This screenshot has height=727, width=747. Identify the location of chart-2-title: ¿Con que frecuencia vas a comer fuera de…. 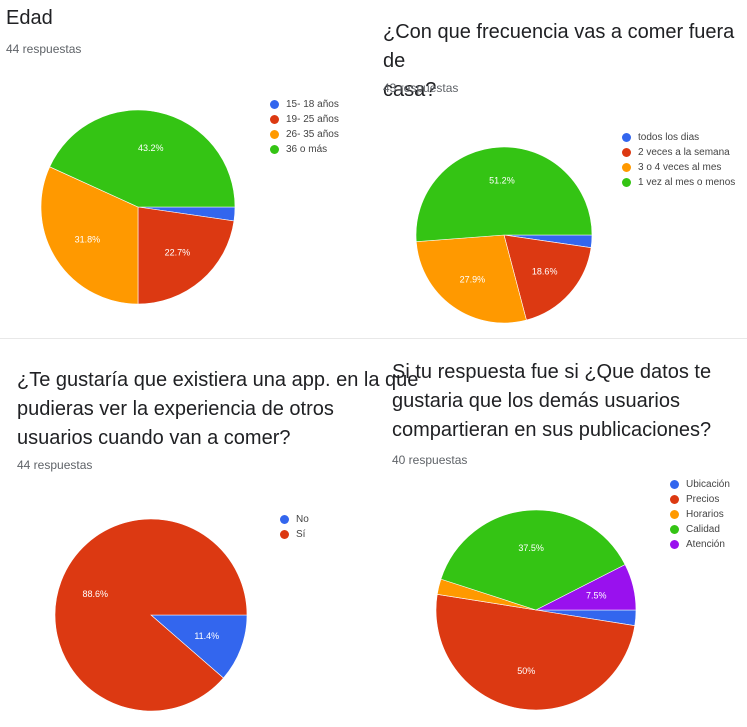
(559, 61).